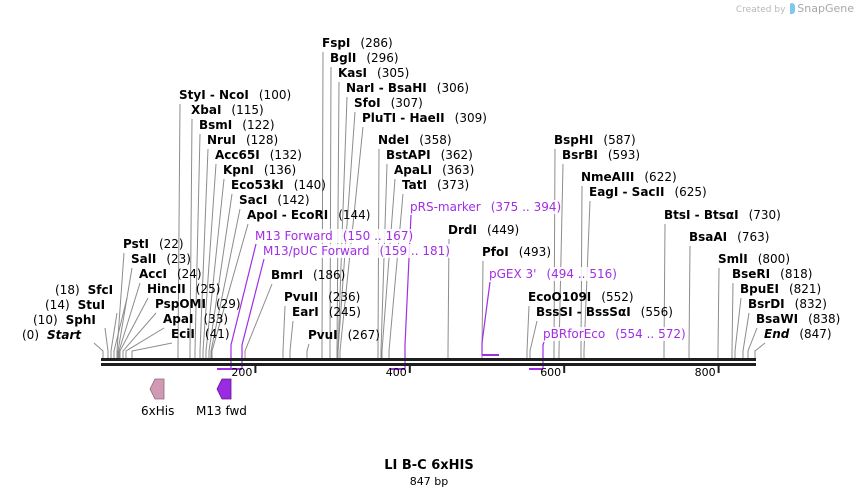  What do you see at coordinates (373, 73) in the screenshot?
I see `site-label: KasI (305)` at bounding box center [373, 73].